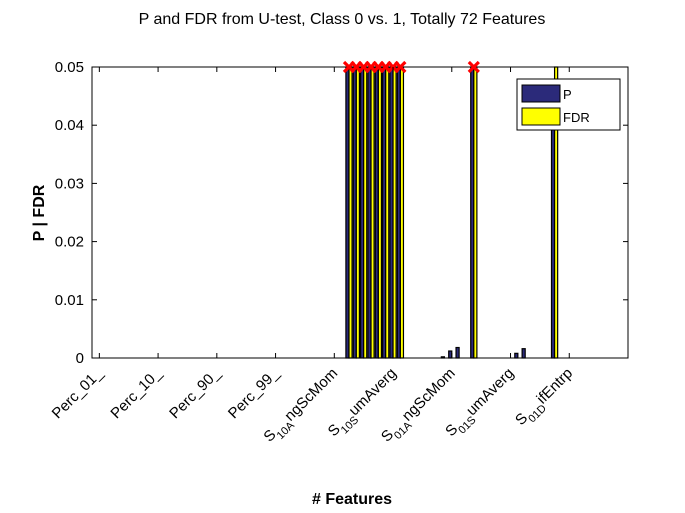  I want to click on x-tick-label: Perc_90_, so click(195, 393).